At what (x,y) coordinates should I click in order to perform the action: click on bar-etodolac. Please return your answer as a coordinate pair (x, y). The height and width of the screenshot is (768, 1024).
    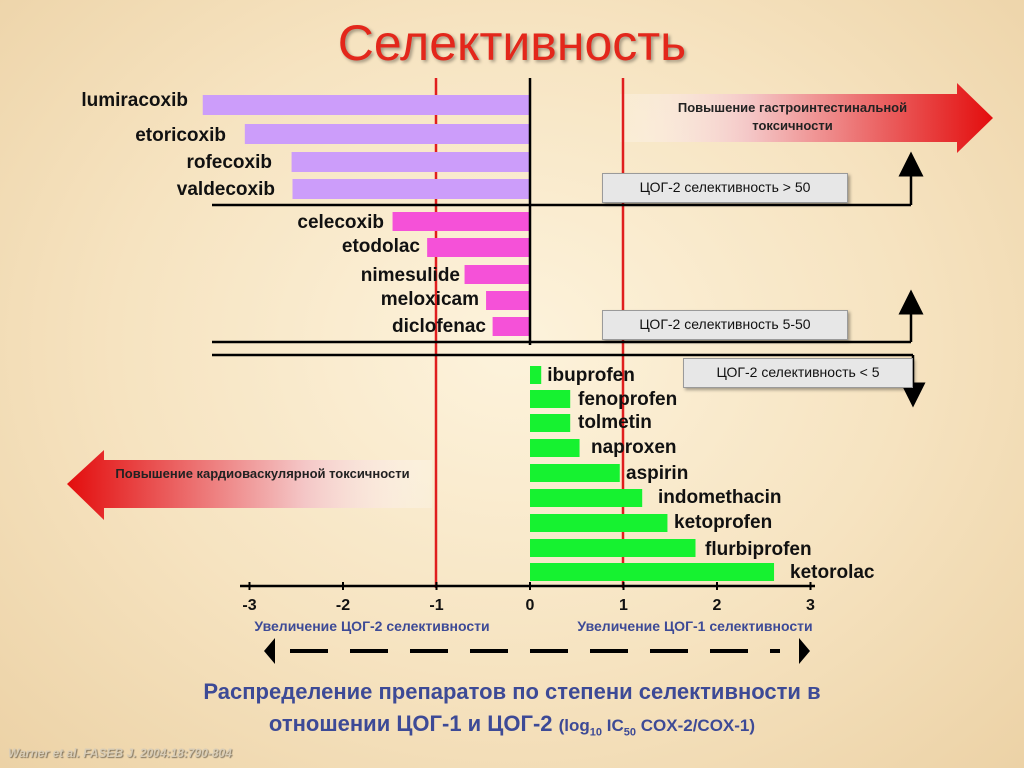
    Looking at the image, I should click on (478, 247).